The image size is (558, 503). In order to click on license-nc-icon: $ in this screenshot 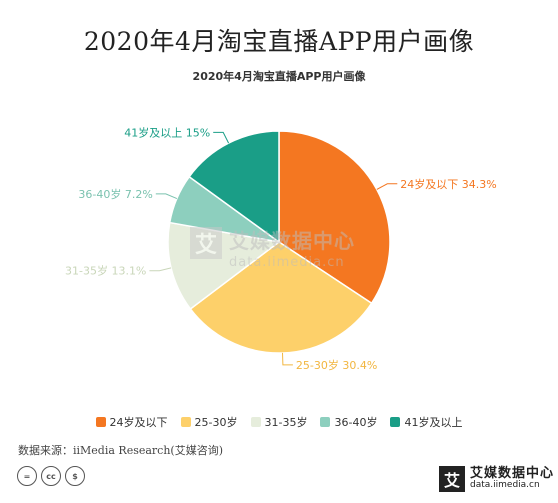, I will do `click(75, 476)`.